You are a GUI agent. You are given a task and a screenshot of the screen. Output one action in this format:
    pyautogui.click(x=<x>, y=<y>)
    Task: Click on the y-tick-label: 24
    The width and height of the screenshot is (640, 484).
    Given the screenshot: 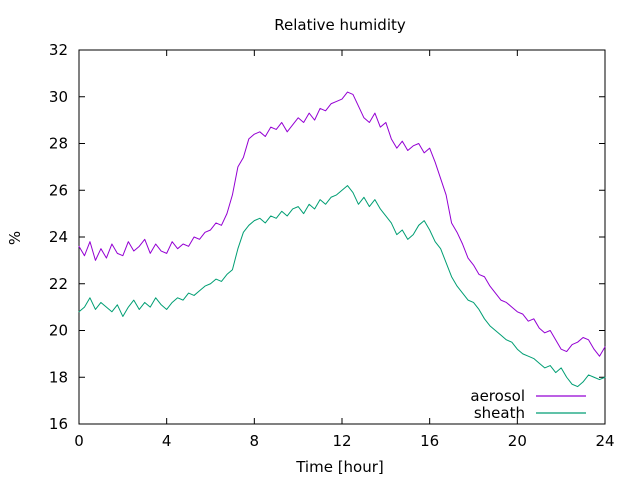 What is the action you would take?
    pyautogui.click(x=58, y=237)
    